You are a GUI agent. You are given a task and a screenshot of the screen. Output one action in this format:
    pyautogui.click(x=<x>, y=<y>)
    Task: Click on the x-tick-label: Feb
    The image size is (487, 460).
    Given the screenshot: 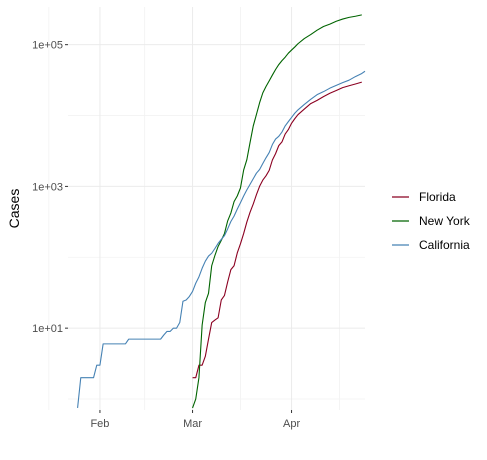 What is the action you would take?
    pyautogui.click(x=99, y=424)
    